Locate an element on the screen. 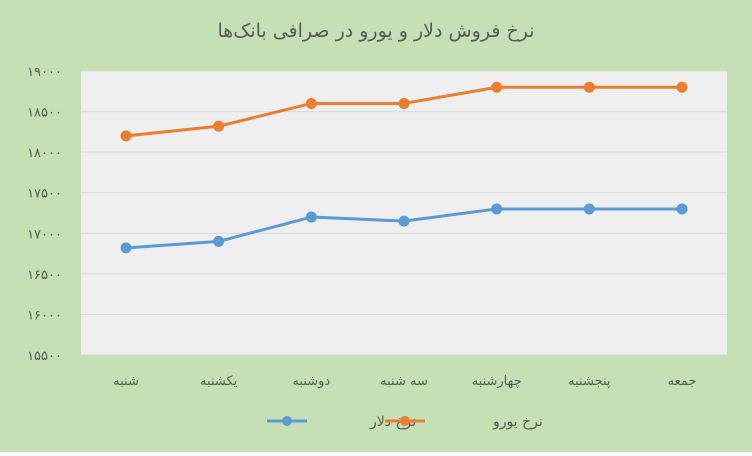 This screenshot has height=456, width=752. y-tick-label: ۱۷۰۰۰ is located at coordinates (44, 234).